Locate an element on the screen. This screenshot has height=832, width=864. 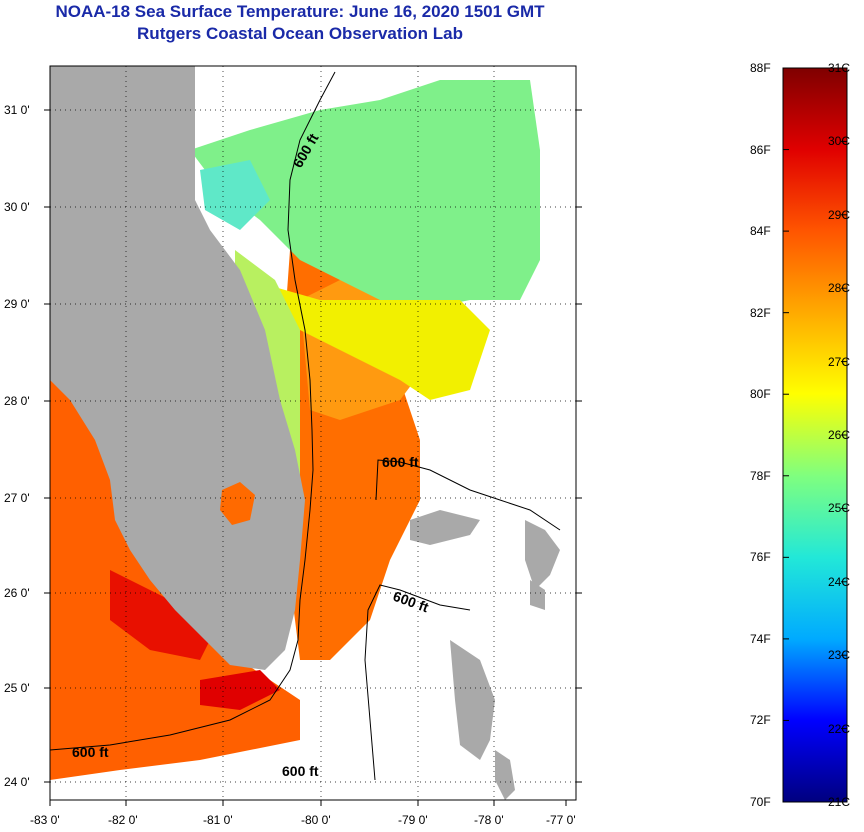
colorbar-c-label: 31C is located at coordinates (839, 68).